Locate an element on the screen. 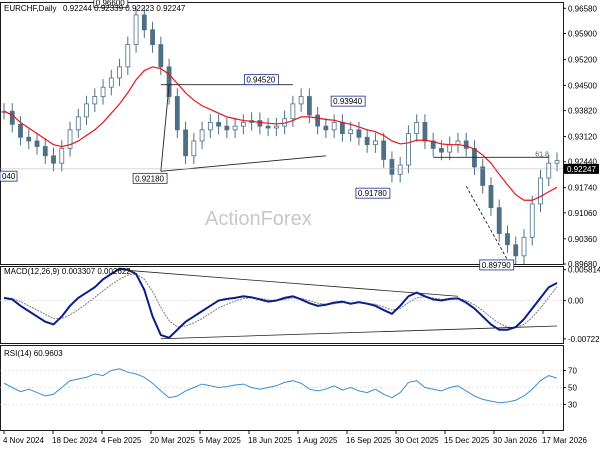  date-tick-label: 4 Nov 2024 is located at coordinates (23, 440).